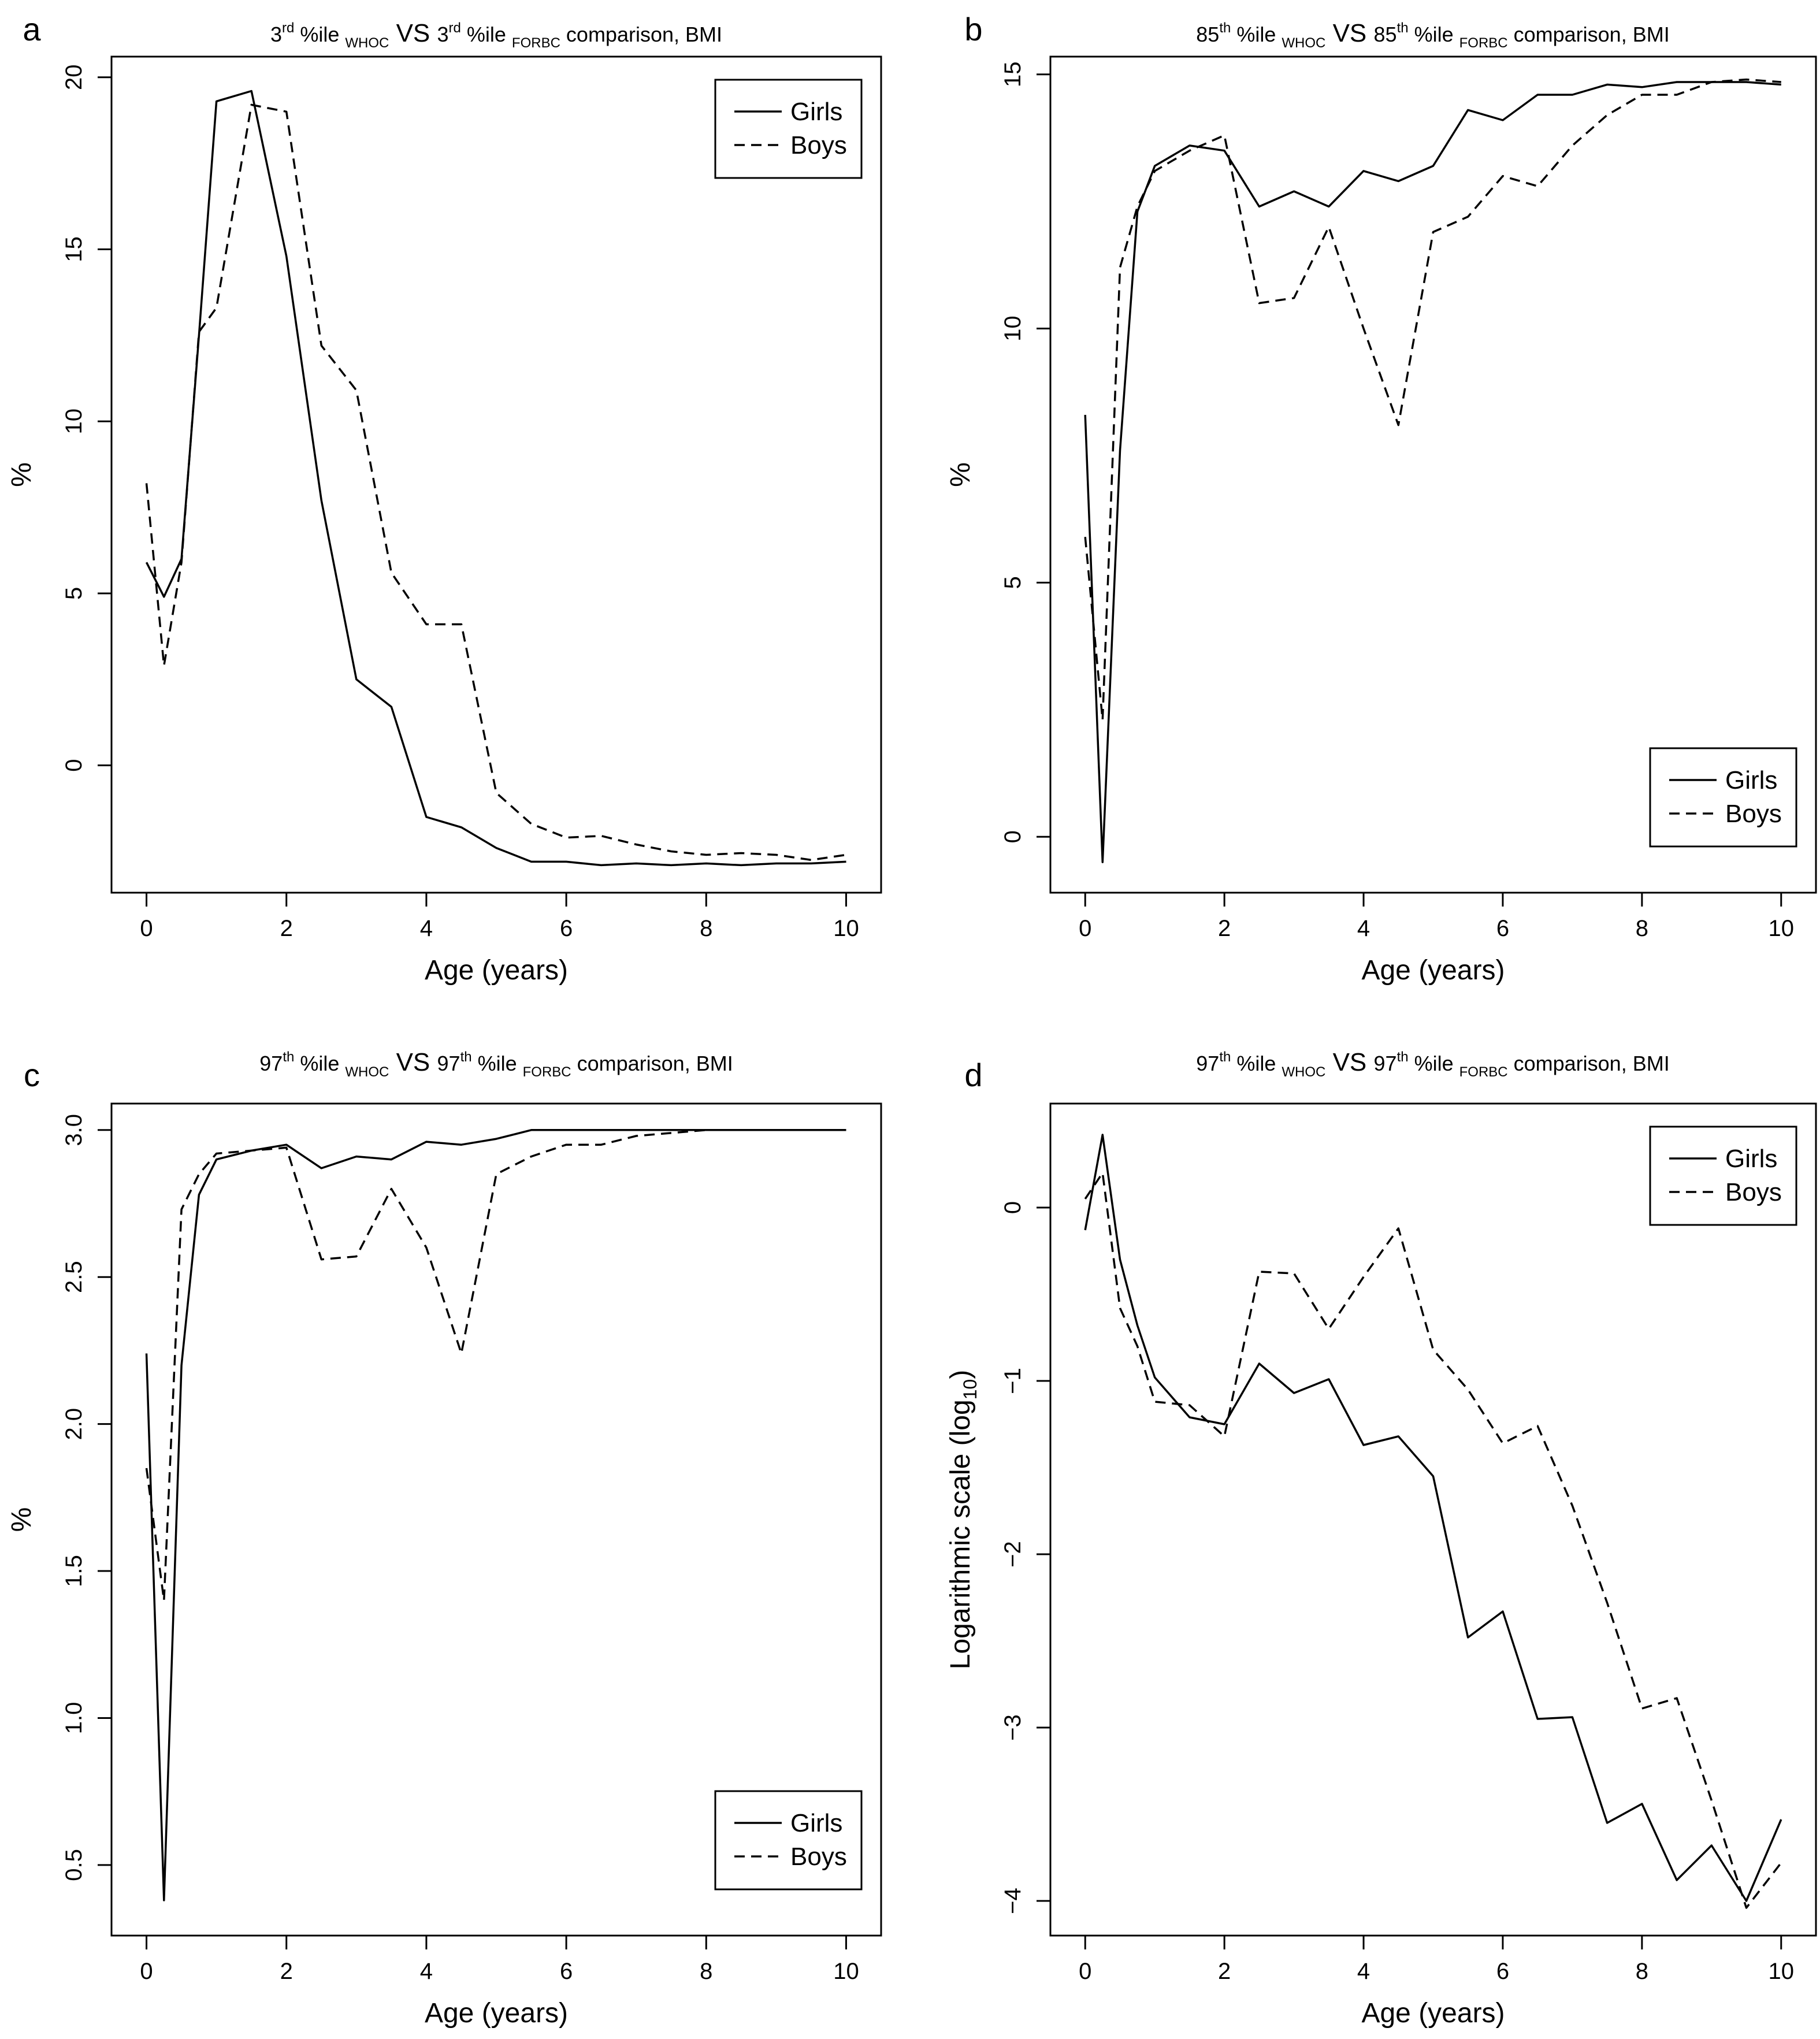 The image size is (1820, 2039). What do you see at coordinates (1013, 328) in the screenshot?
I see `y-tick-label: 10` at bounding box center [1013, 328].